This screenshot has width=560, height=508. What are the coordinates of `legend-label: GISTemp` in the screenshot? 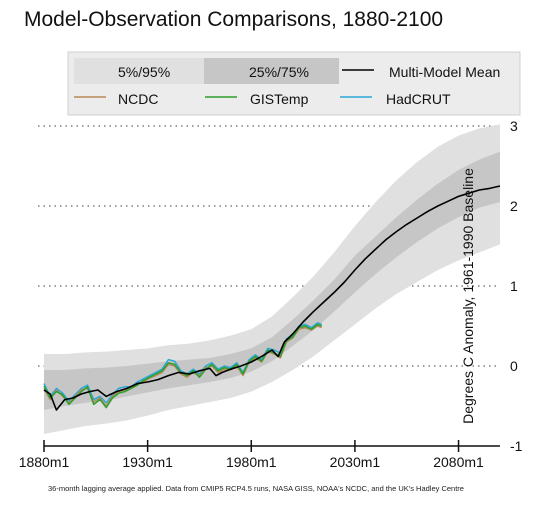 It's located at (279, 99).